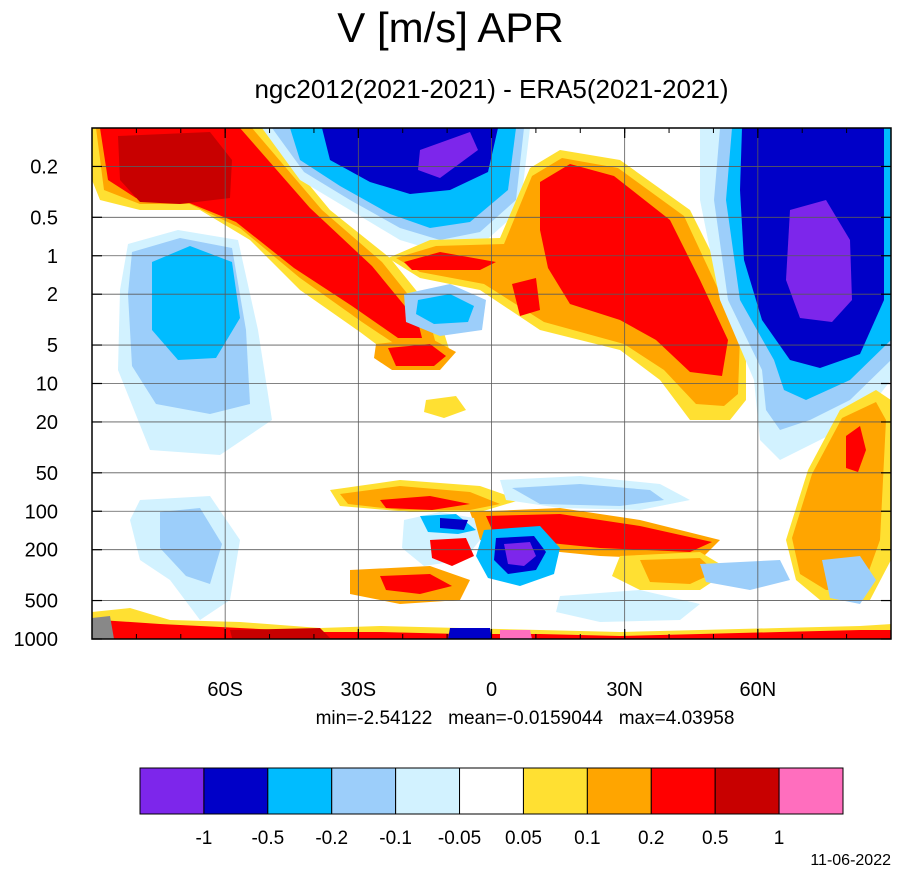  What do you see at coordinates (745, 575) in the screenshot?
I see `contour-nh-lower-neg-0.1` at bounding box center [745, 575].